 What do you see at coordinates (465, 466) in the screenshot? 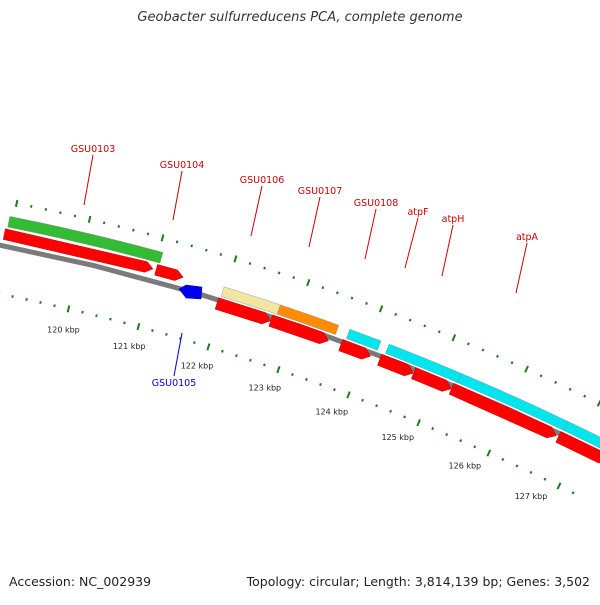
I see `scale-label: 126 kbp` at bounding box center [465, 466].